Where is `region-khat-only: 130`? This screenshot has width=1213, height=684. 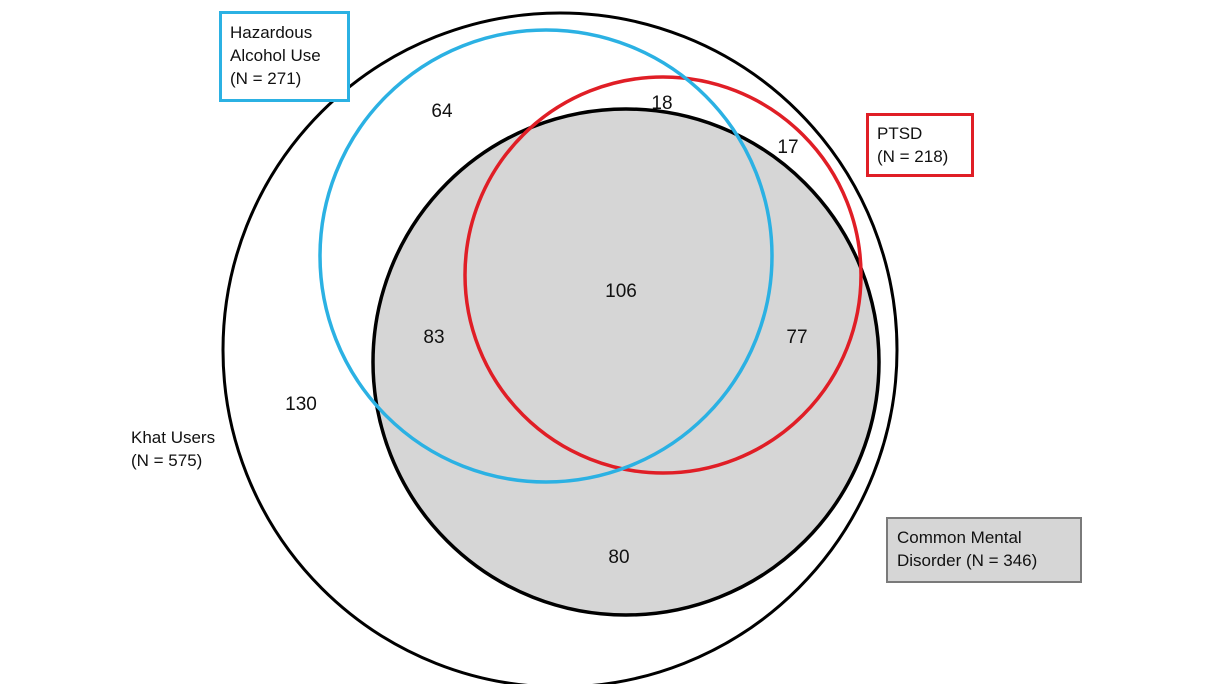
region-khat-only: 130 is located at coordinates (301, 404).